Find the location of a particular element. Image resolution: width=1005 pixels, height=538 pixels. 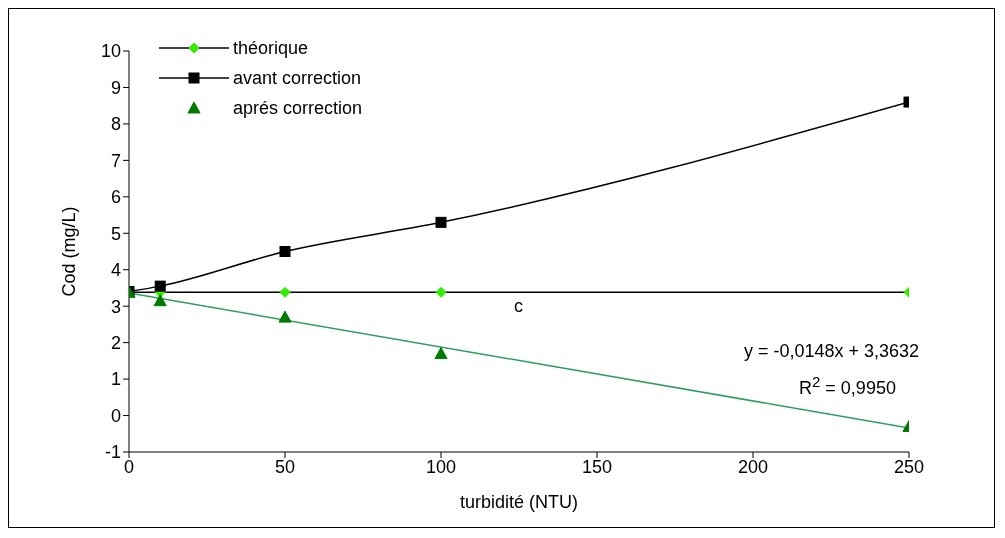

x-tick-label: 50 is located at coordinates (285, 466).